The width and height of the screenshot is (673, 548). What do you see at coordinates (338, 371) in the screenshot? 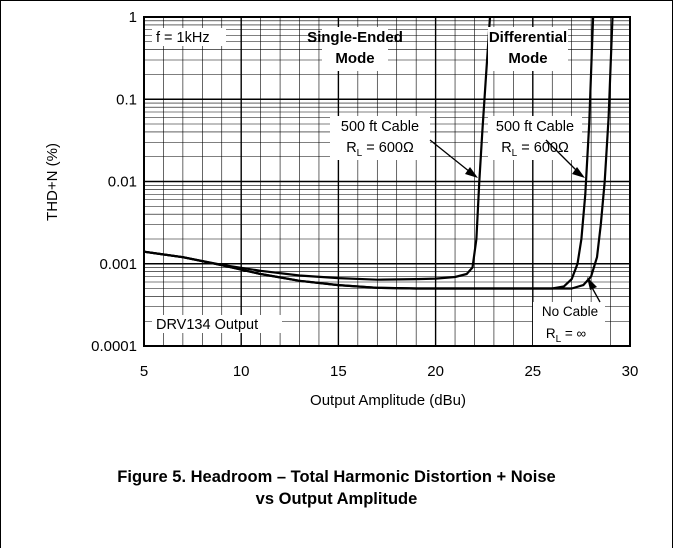
I see `x-tick-label: 15` at bounding box center [338, 371].